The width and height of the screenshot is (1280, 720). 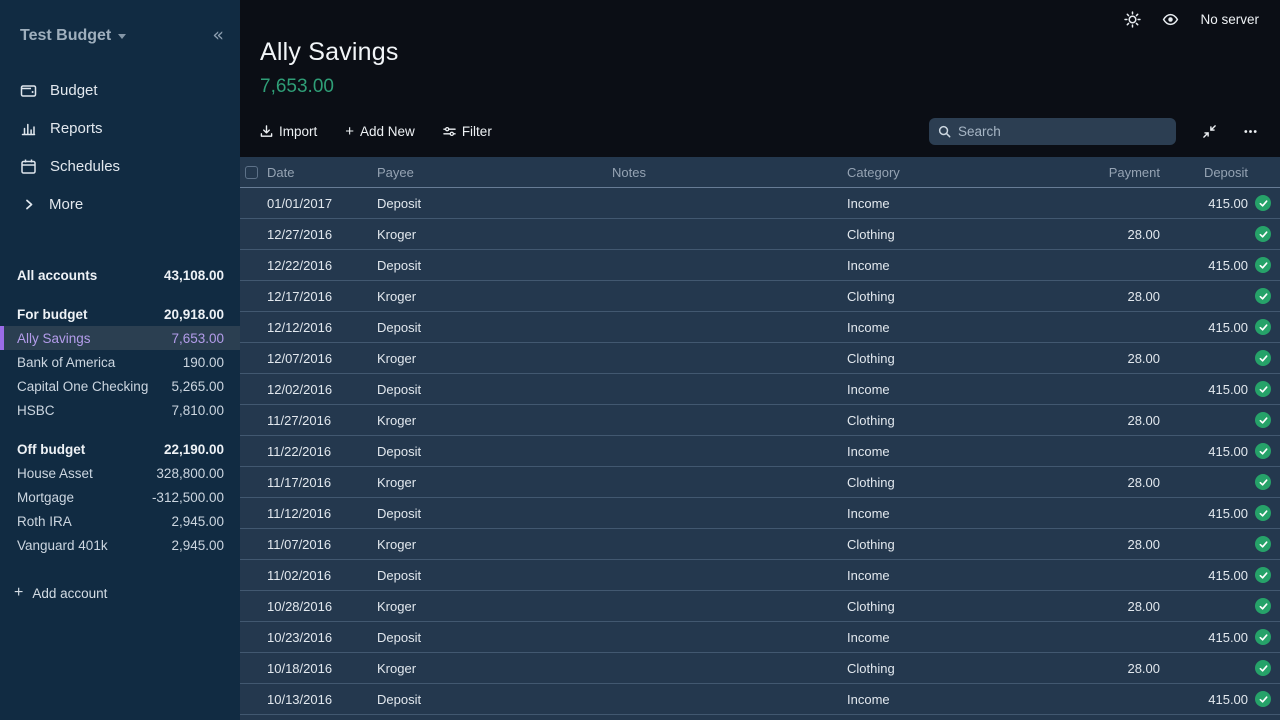 What do you see at coordinates (120, 128) in the screenshot?
I see `sidebar-item-reports: Reports` at bounding box center [120, 128].